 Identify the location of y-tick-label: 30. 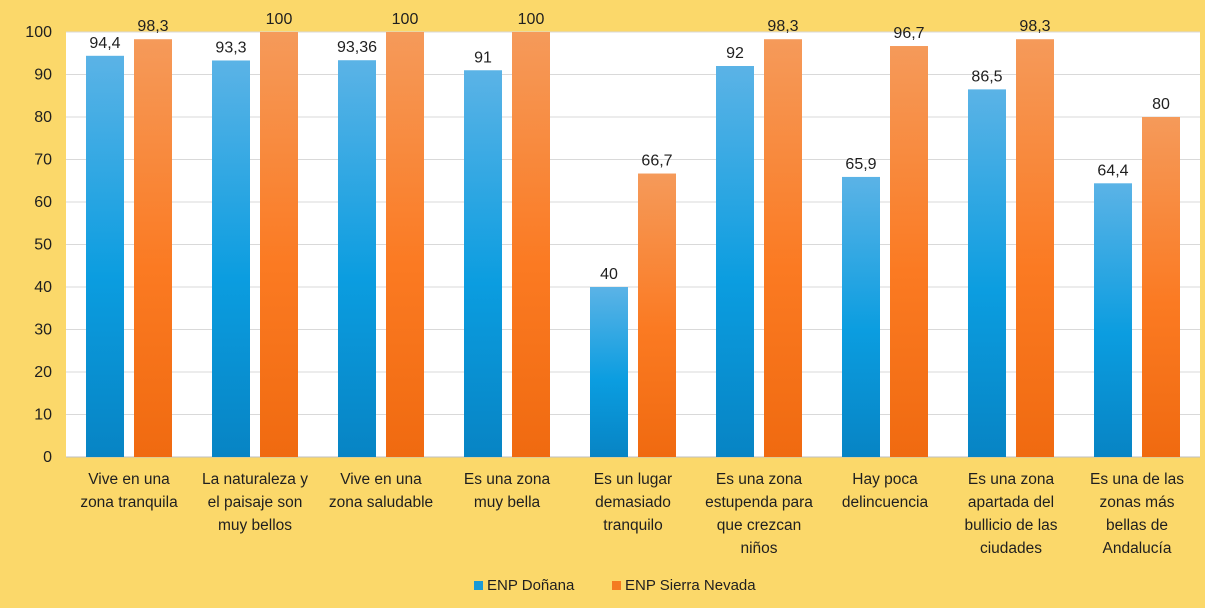
(43, 330).